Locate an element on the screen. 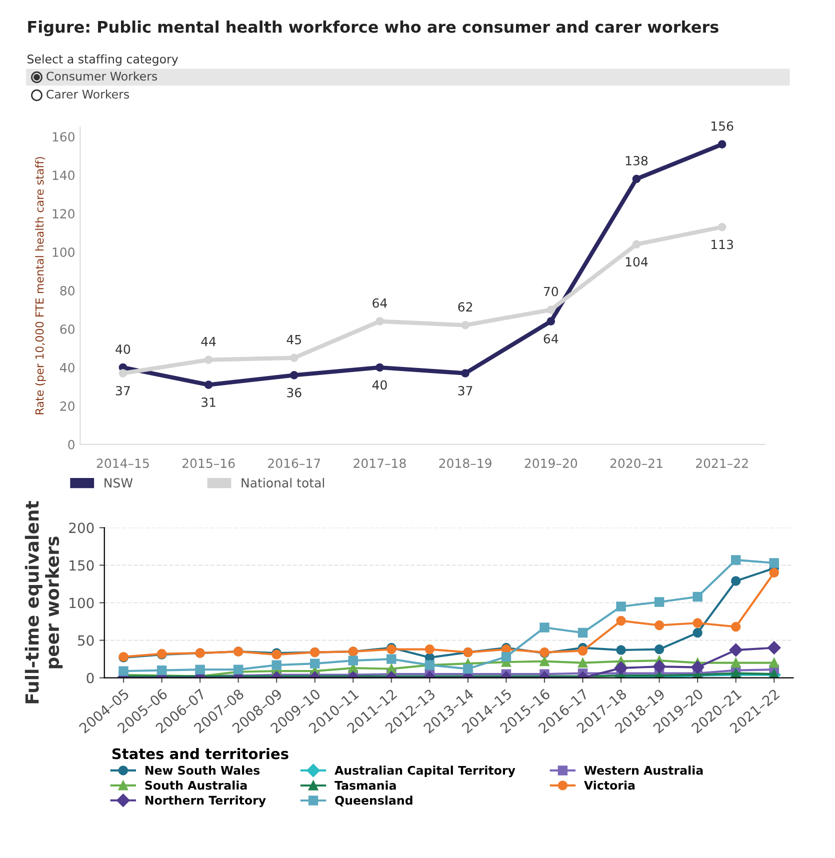 Image resolution: width=835 pixels, height=858 pixels. text: Carer Workers is located at coordinates (88, 94).